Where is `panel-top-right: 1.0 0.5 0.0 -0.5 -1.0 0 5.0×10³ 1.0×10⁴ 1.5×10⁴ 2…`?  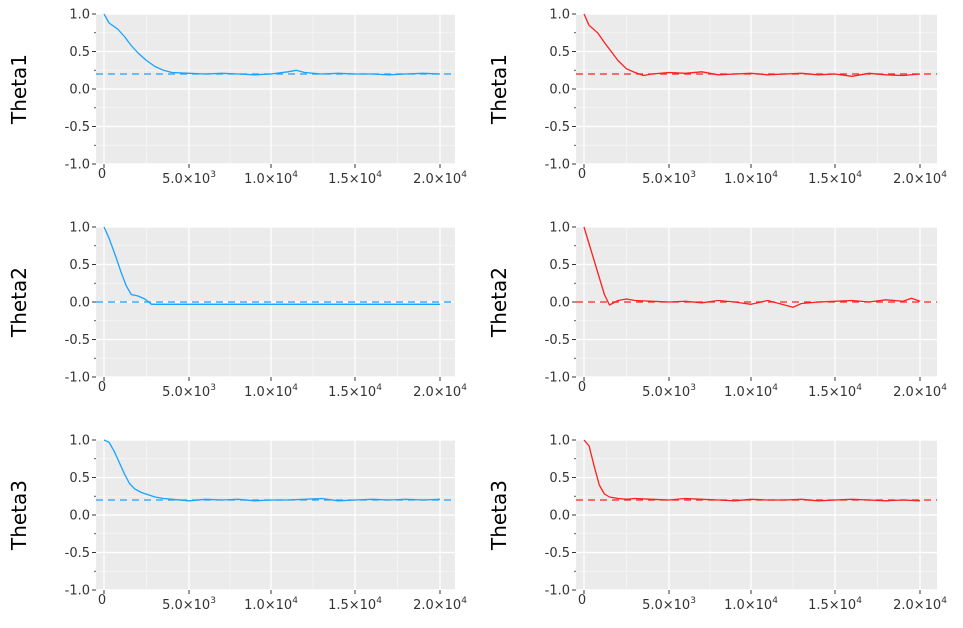
panel-top-right: 1.0 0.5 0.0 -0.5 -1.0 0 5.0×10³ 1.0×10⁴ 1.5×10⁴ 2… is located at coordinates (717, 98).